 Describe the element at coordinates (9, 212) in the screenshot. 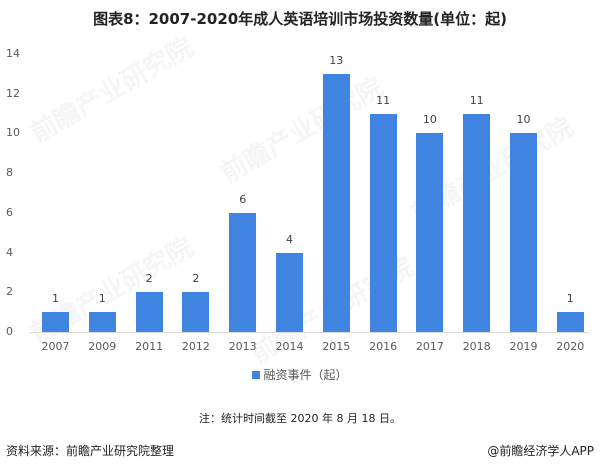

I see `y-tick-label: 6` at that location.